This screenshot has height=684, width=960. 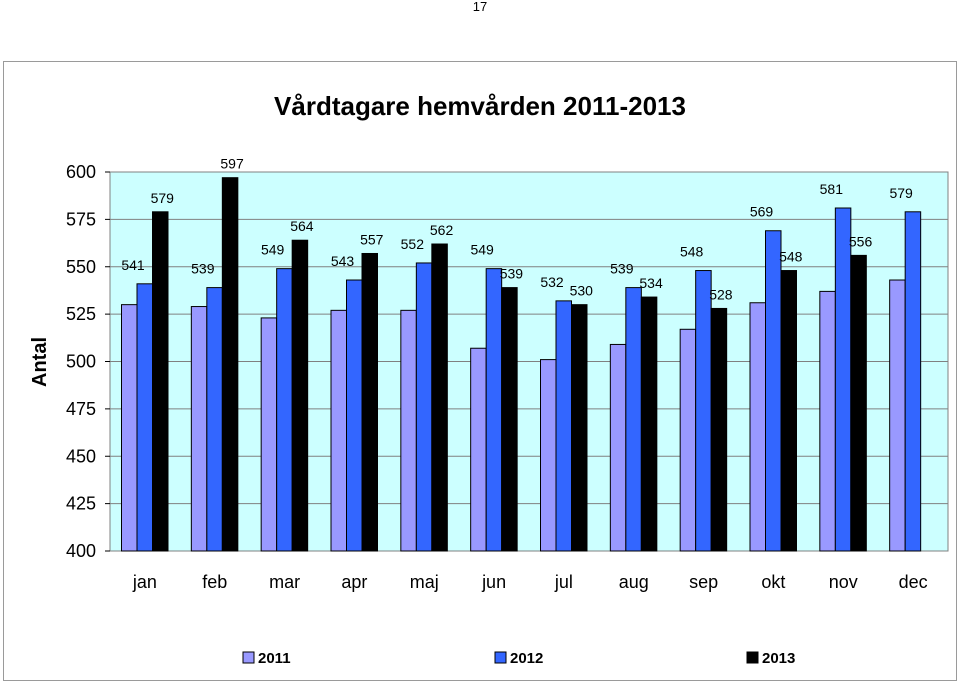 What do you see at coordinates (832, 189) in the screenshot?
I see `data-label-2012-nov: 581` at bounding box center [832, 189].